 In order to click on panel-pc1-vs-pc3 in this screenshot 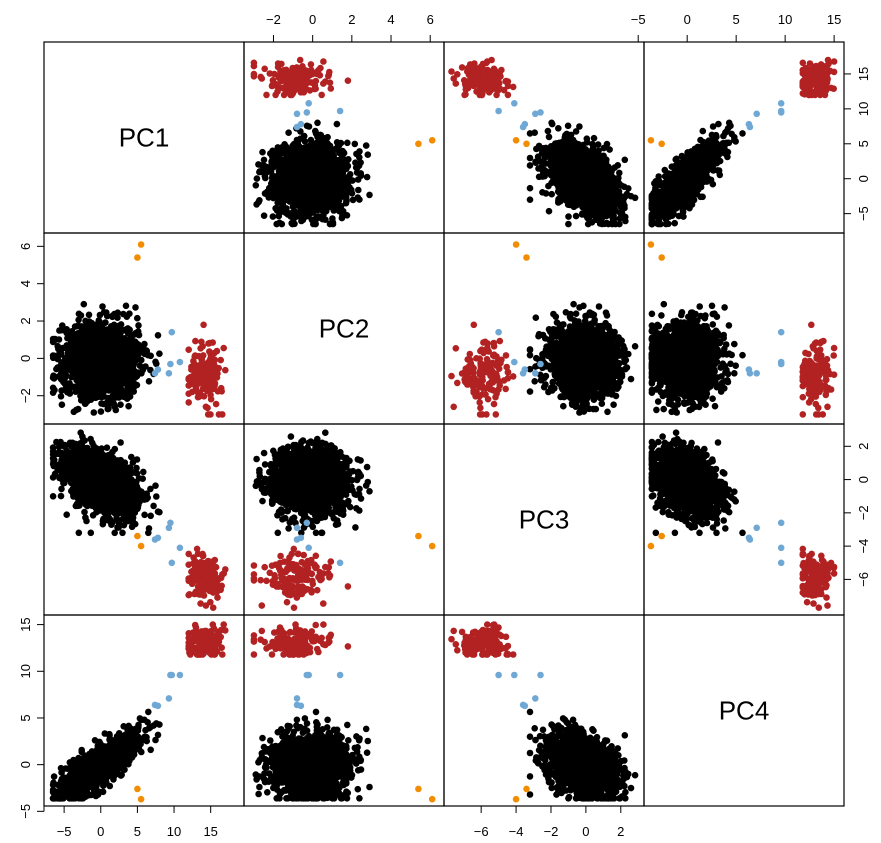, I will do `click(543, 142)`.